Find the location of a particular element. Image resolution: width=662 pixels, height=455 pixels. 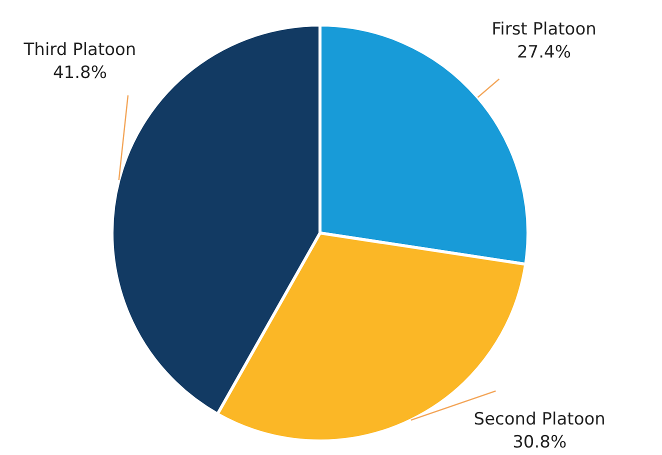

data-label: 27.4% is located at coordinates (543, 52).